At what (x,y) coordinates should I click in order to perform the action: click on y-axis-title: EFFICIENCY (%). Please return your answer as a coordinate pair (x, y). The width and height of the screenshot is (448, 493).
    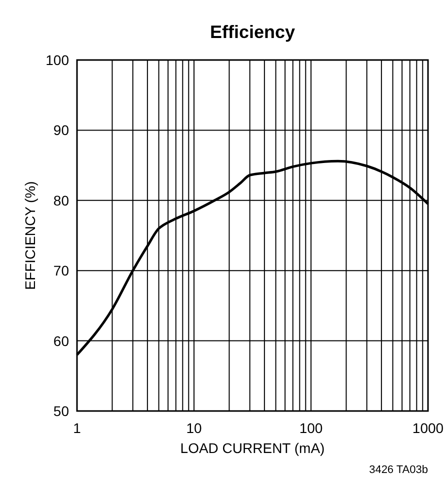
    Looking at the image, I should click on (30, 235).